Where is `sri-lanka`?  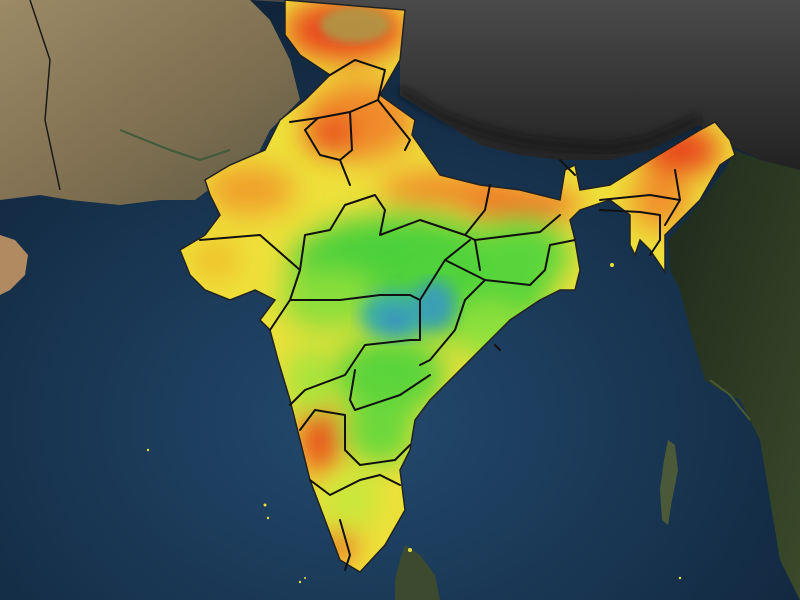
sri-lanka is located at coordinates (417, 572).